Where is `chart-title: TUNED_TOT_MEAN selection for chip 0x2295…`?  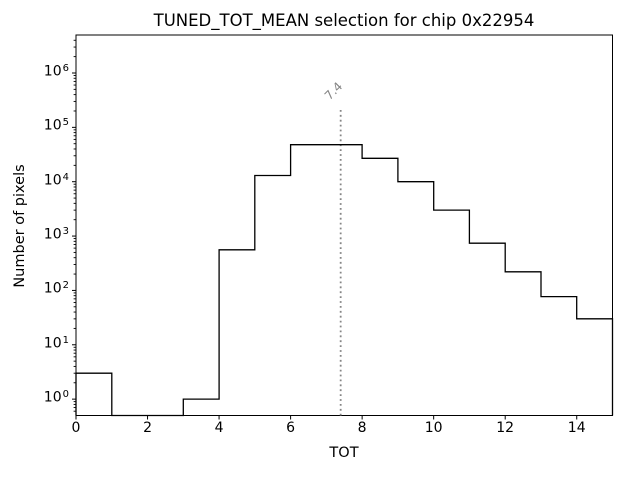
chart-title: TUNED_TOT_MEAN selection for chip 0x2295… is located at coordinates (344, 20).